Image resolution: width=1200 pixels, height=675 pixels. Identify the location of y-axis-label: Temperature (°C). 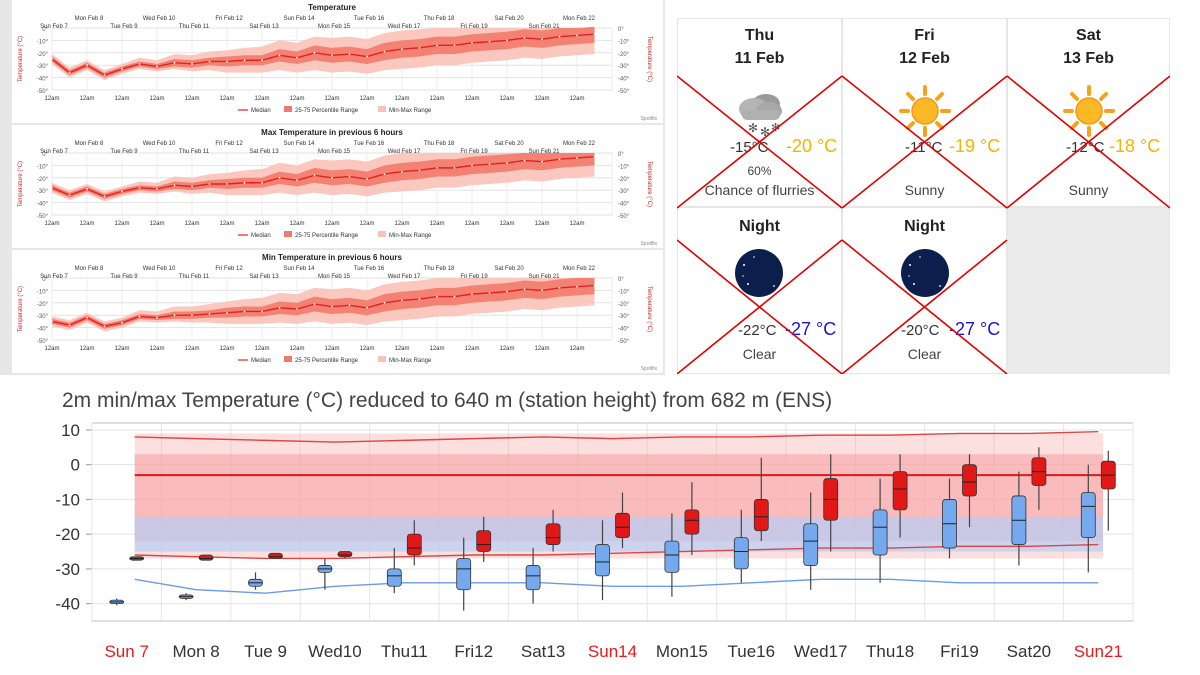
(21, 59).